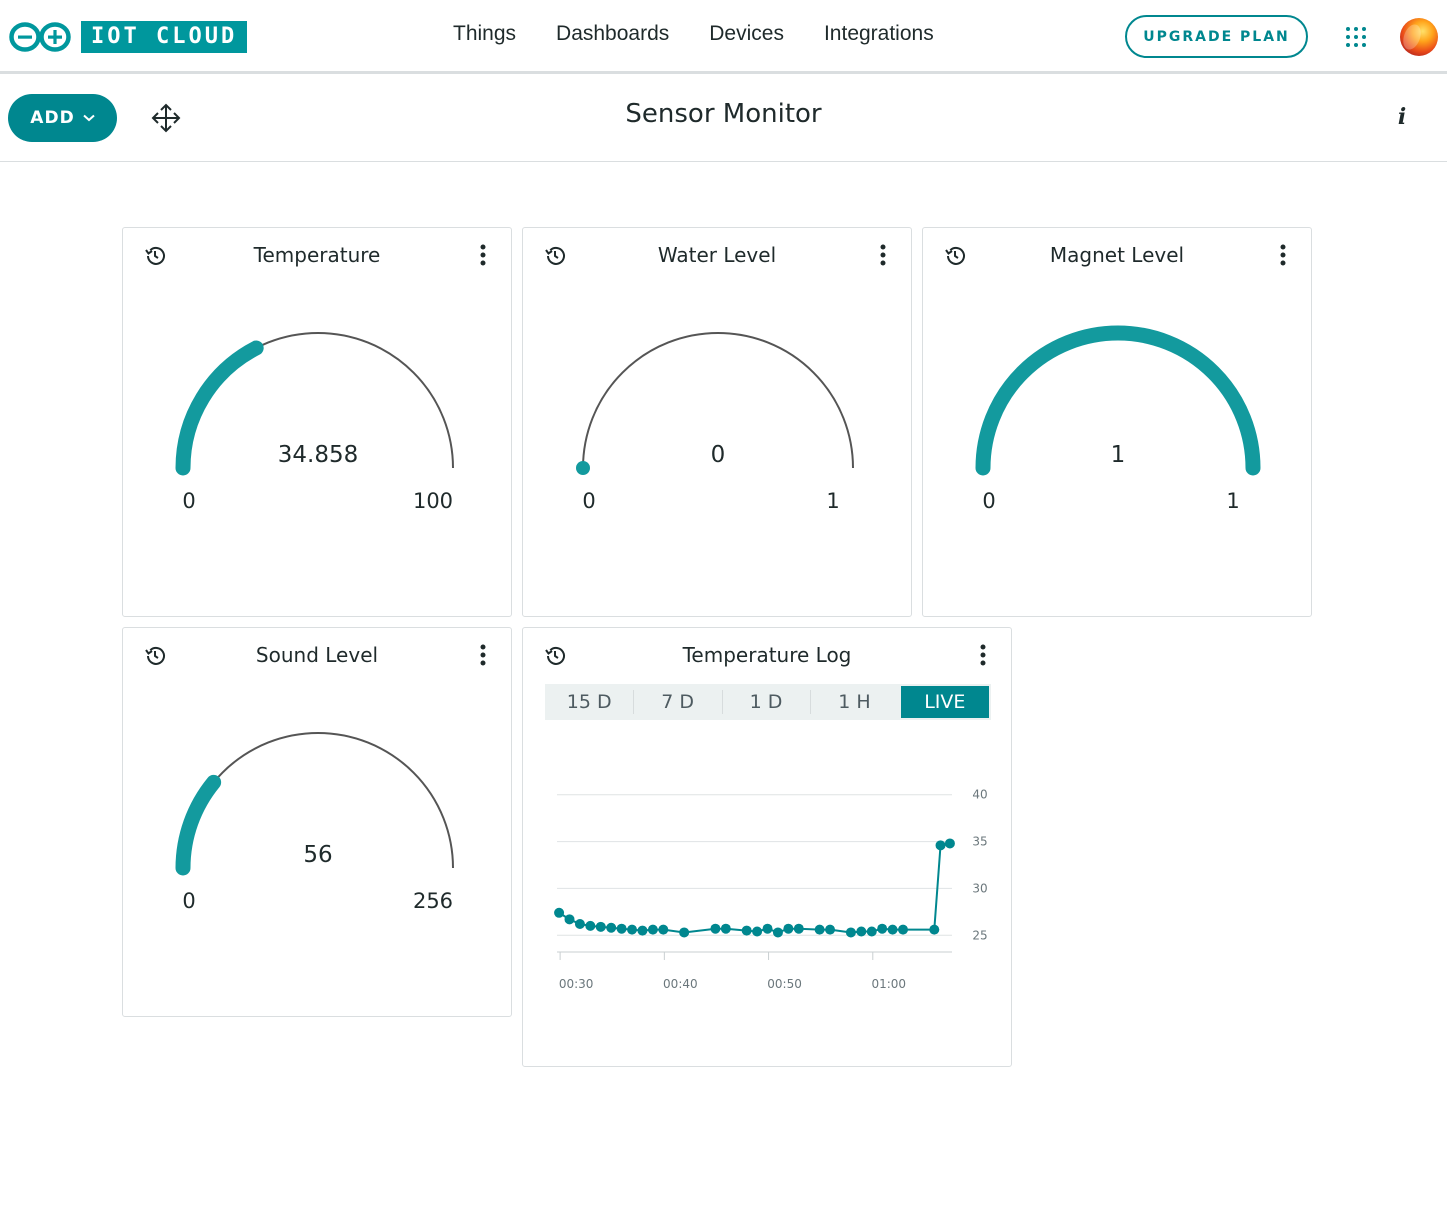 Image resolution: width=1447 pixels, height=1209 pixels. Describe the element at coordinates (979, 795) in the screenshot. I see `y-tick-label: 40` at that location.